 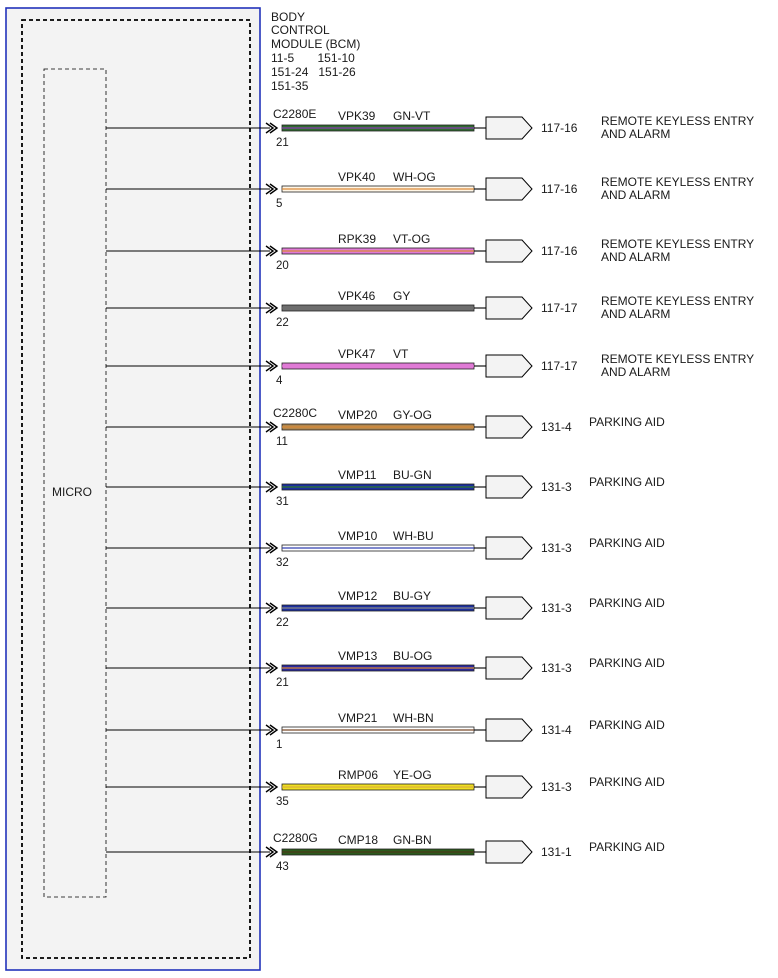 What do you see at coordinates (401, 296) in the screenshot?
I see `wire-color-code: GY` at bounding box center [401, 296].